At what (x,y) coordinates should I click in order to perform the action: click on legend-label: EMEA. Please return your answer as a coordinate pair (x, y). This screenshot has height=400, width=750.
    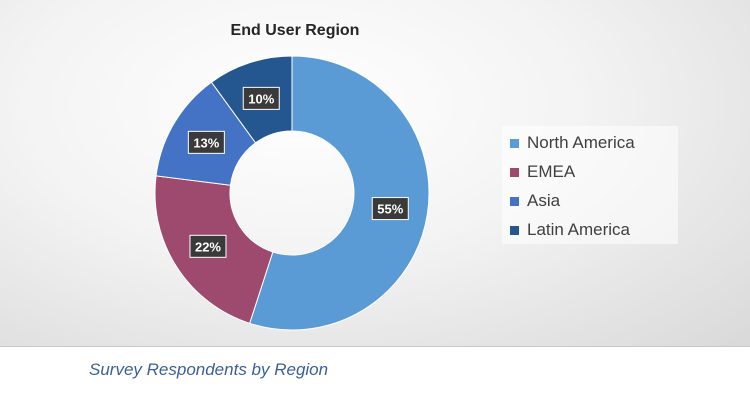
    Looking at the image, I should click on (551, 171).